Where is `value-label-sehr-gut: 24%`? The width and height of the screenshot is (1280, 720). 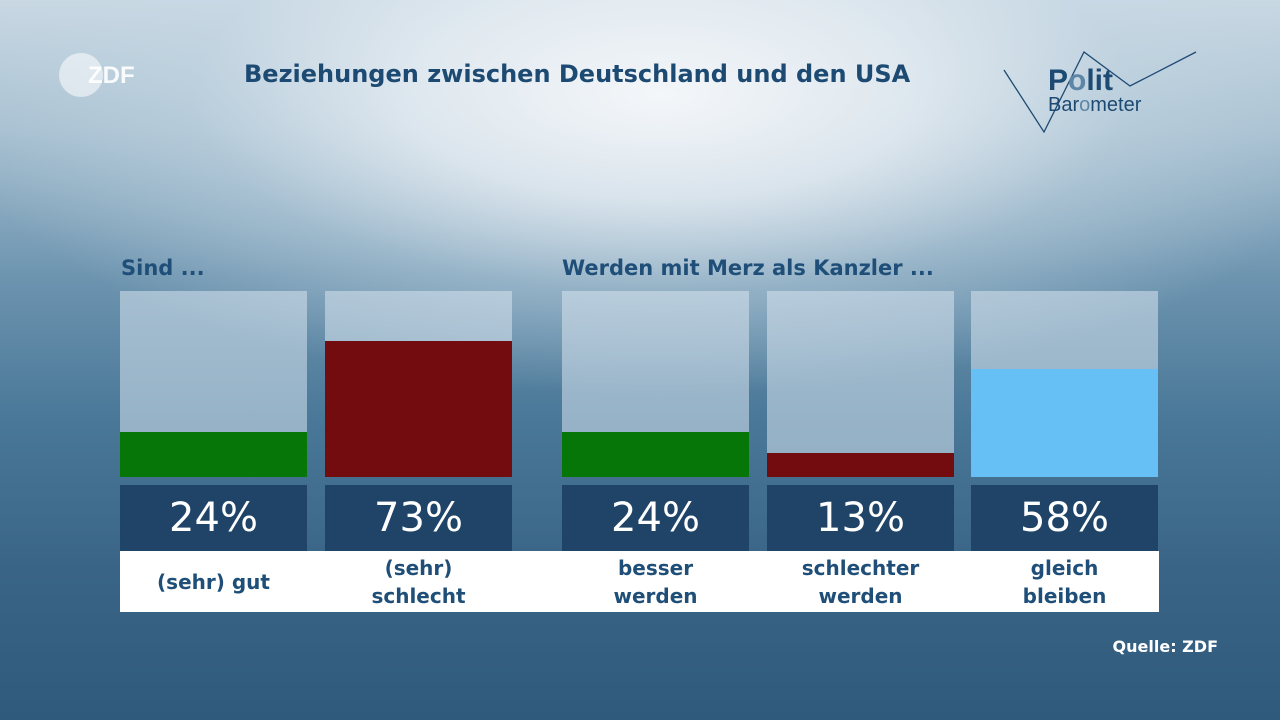
value-label-sehr-gut: 24% is located at coordinates (213, 518).